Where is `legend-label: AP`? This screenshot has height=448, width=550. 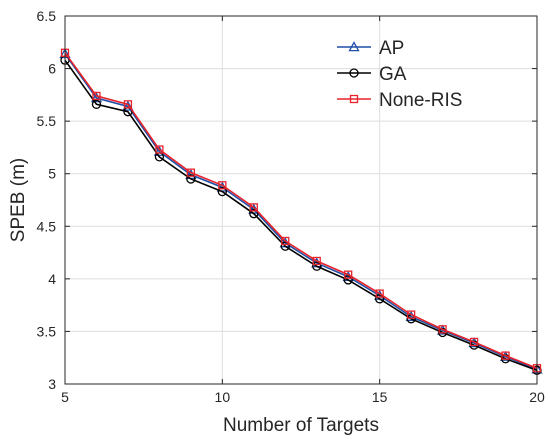
legend-label: AP is located at coordinates (391, 48).